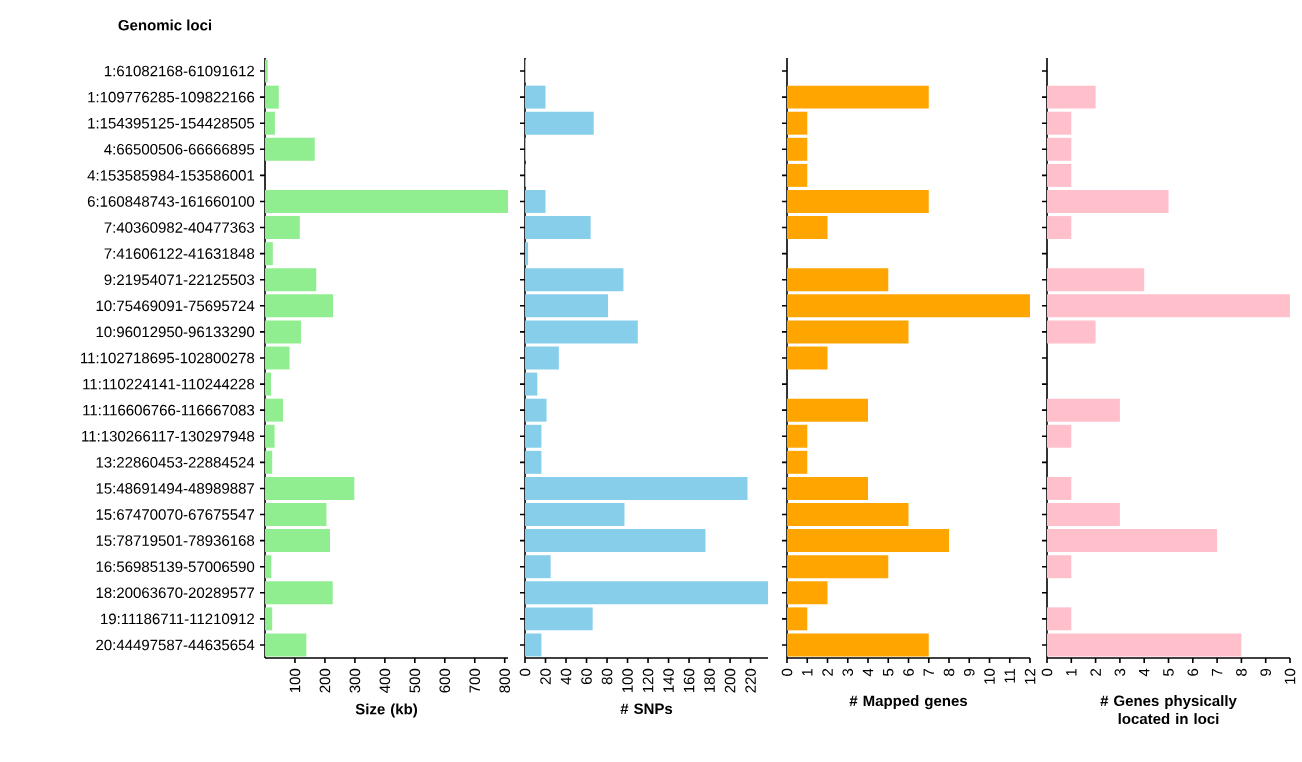 The height and width of the screenshot is (762, 1302). Describe the element at coordinates (668, 680) in the screenshot. I see `x-tick-label: 140` at that location.